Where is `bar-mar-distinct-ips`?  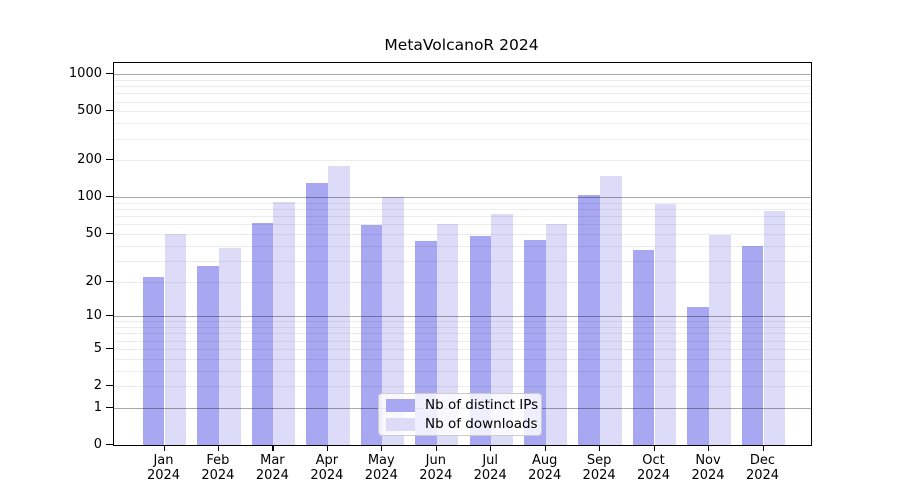 bar-mar-distinct-ips is located at coordinates (262, 333).